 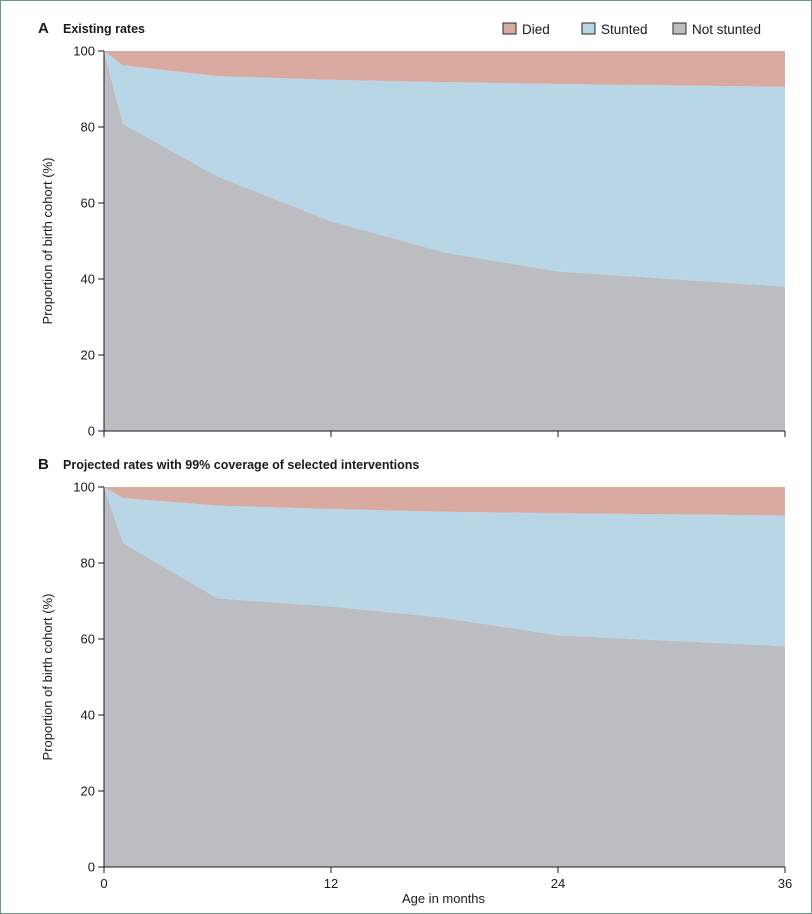 What do you see at coordinates (679, 28) in the screenshot?
I see `legend-swatch-not-stunted` at bounding box center [679, 28].